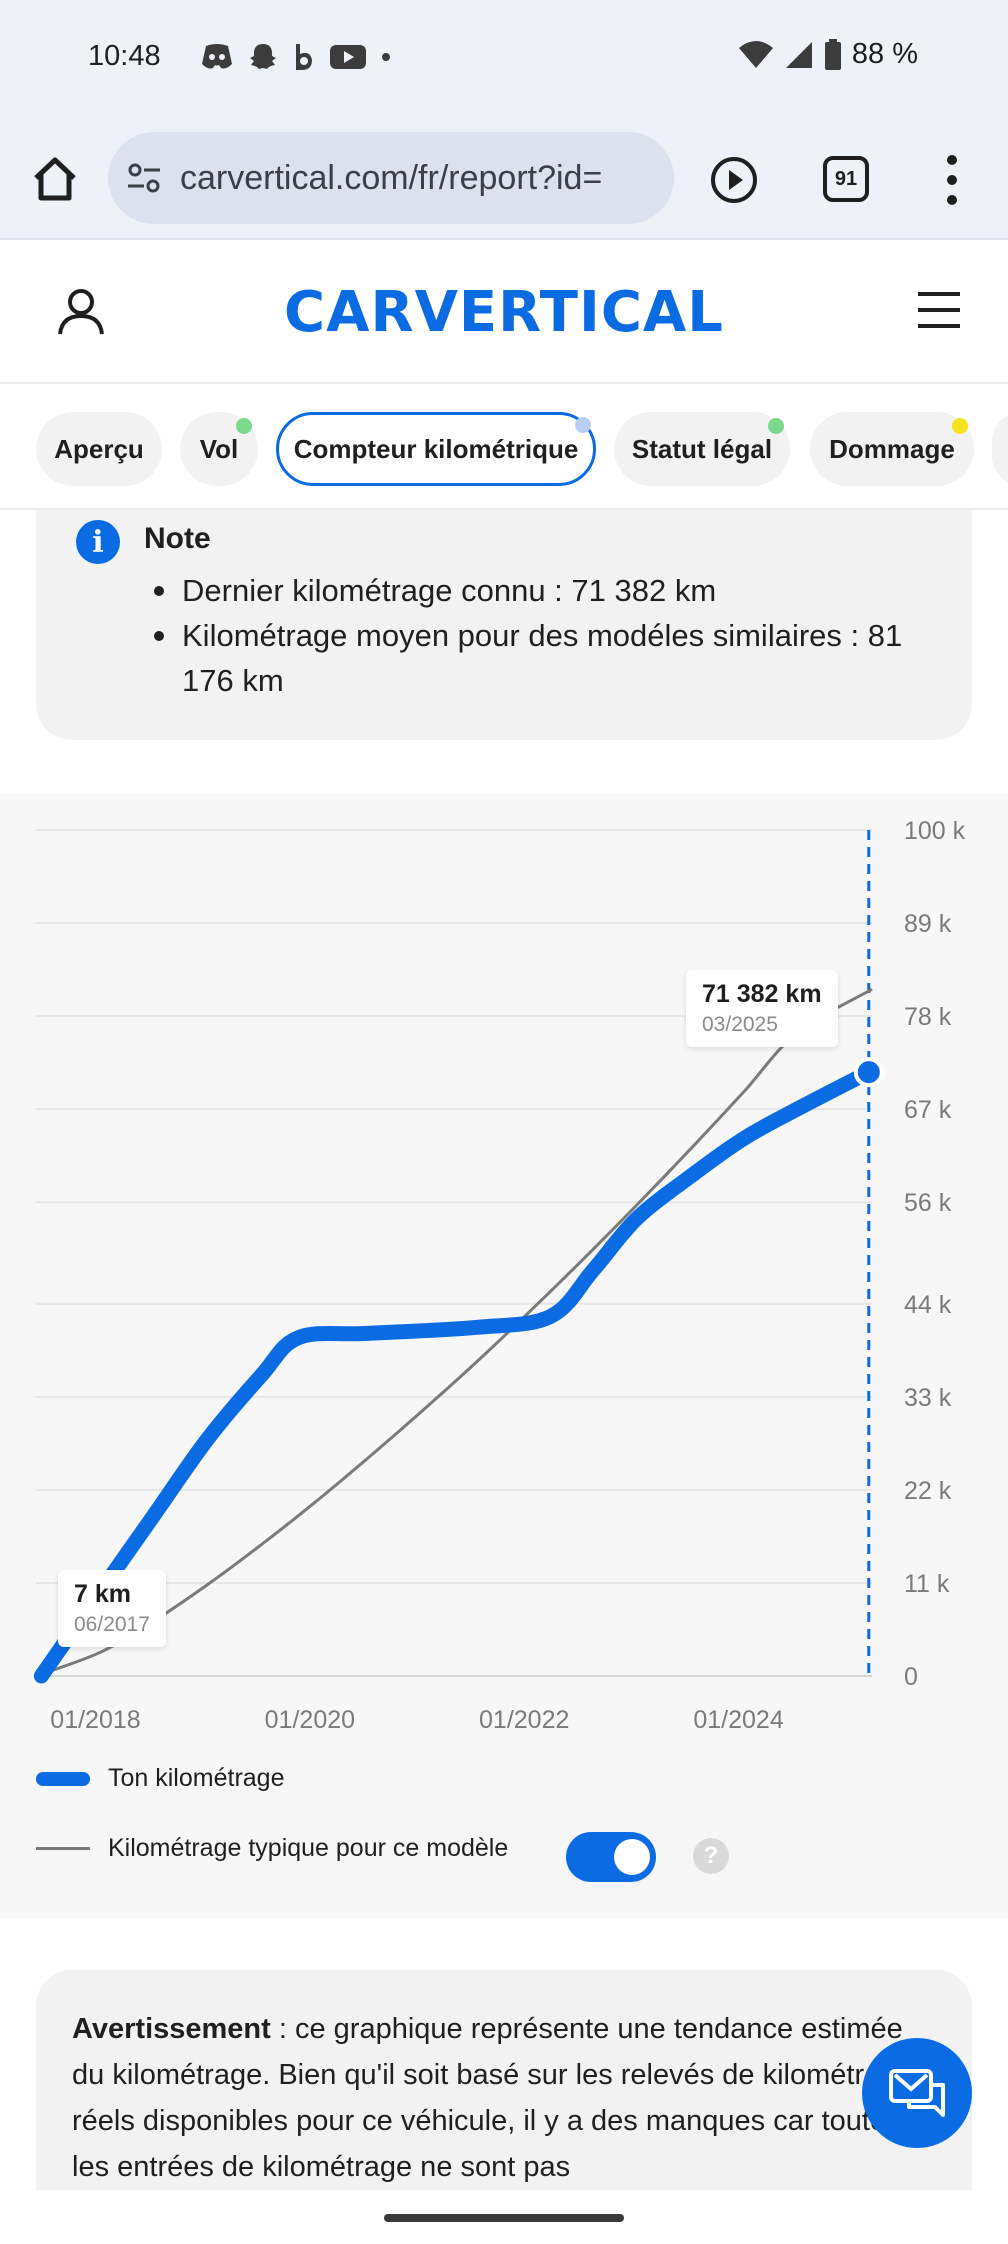 This screenshot has height=2244, width=1008. Describe the element at coordinates (304, 57) in the screenshot. I see `bereal-icon` at that location.